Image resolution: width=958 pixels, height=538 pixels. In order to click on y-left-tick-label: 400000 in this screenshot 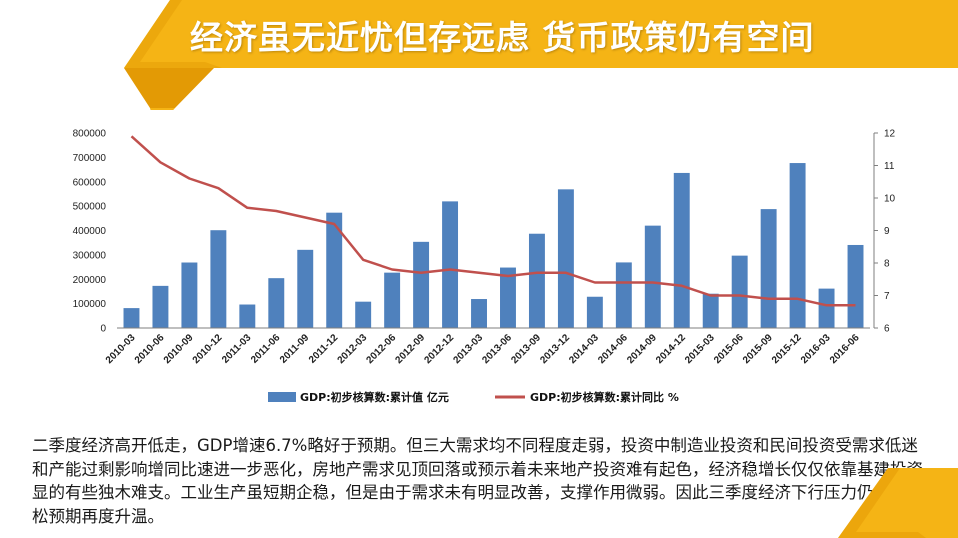, I will do `click(90, 231)`.